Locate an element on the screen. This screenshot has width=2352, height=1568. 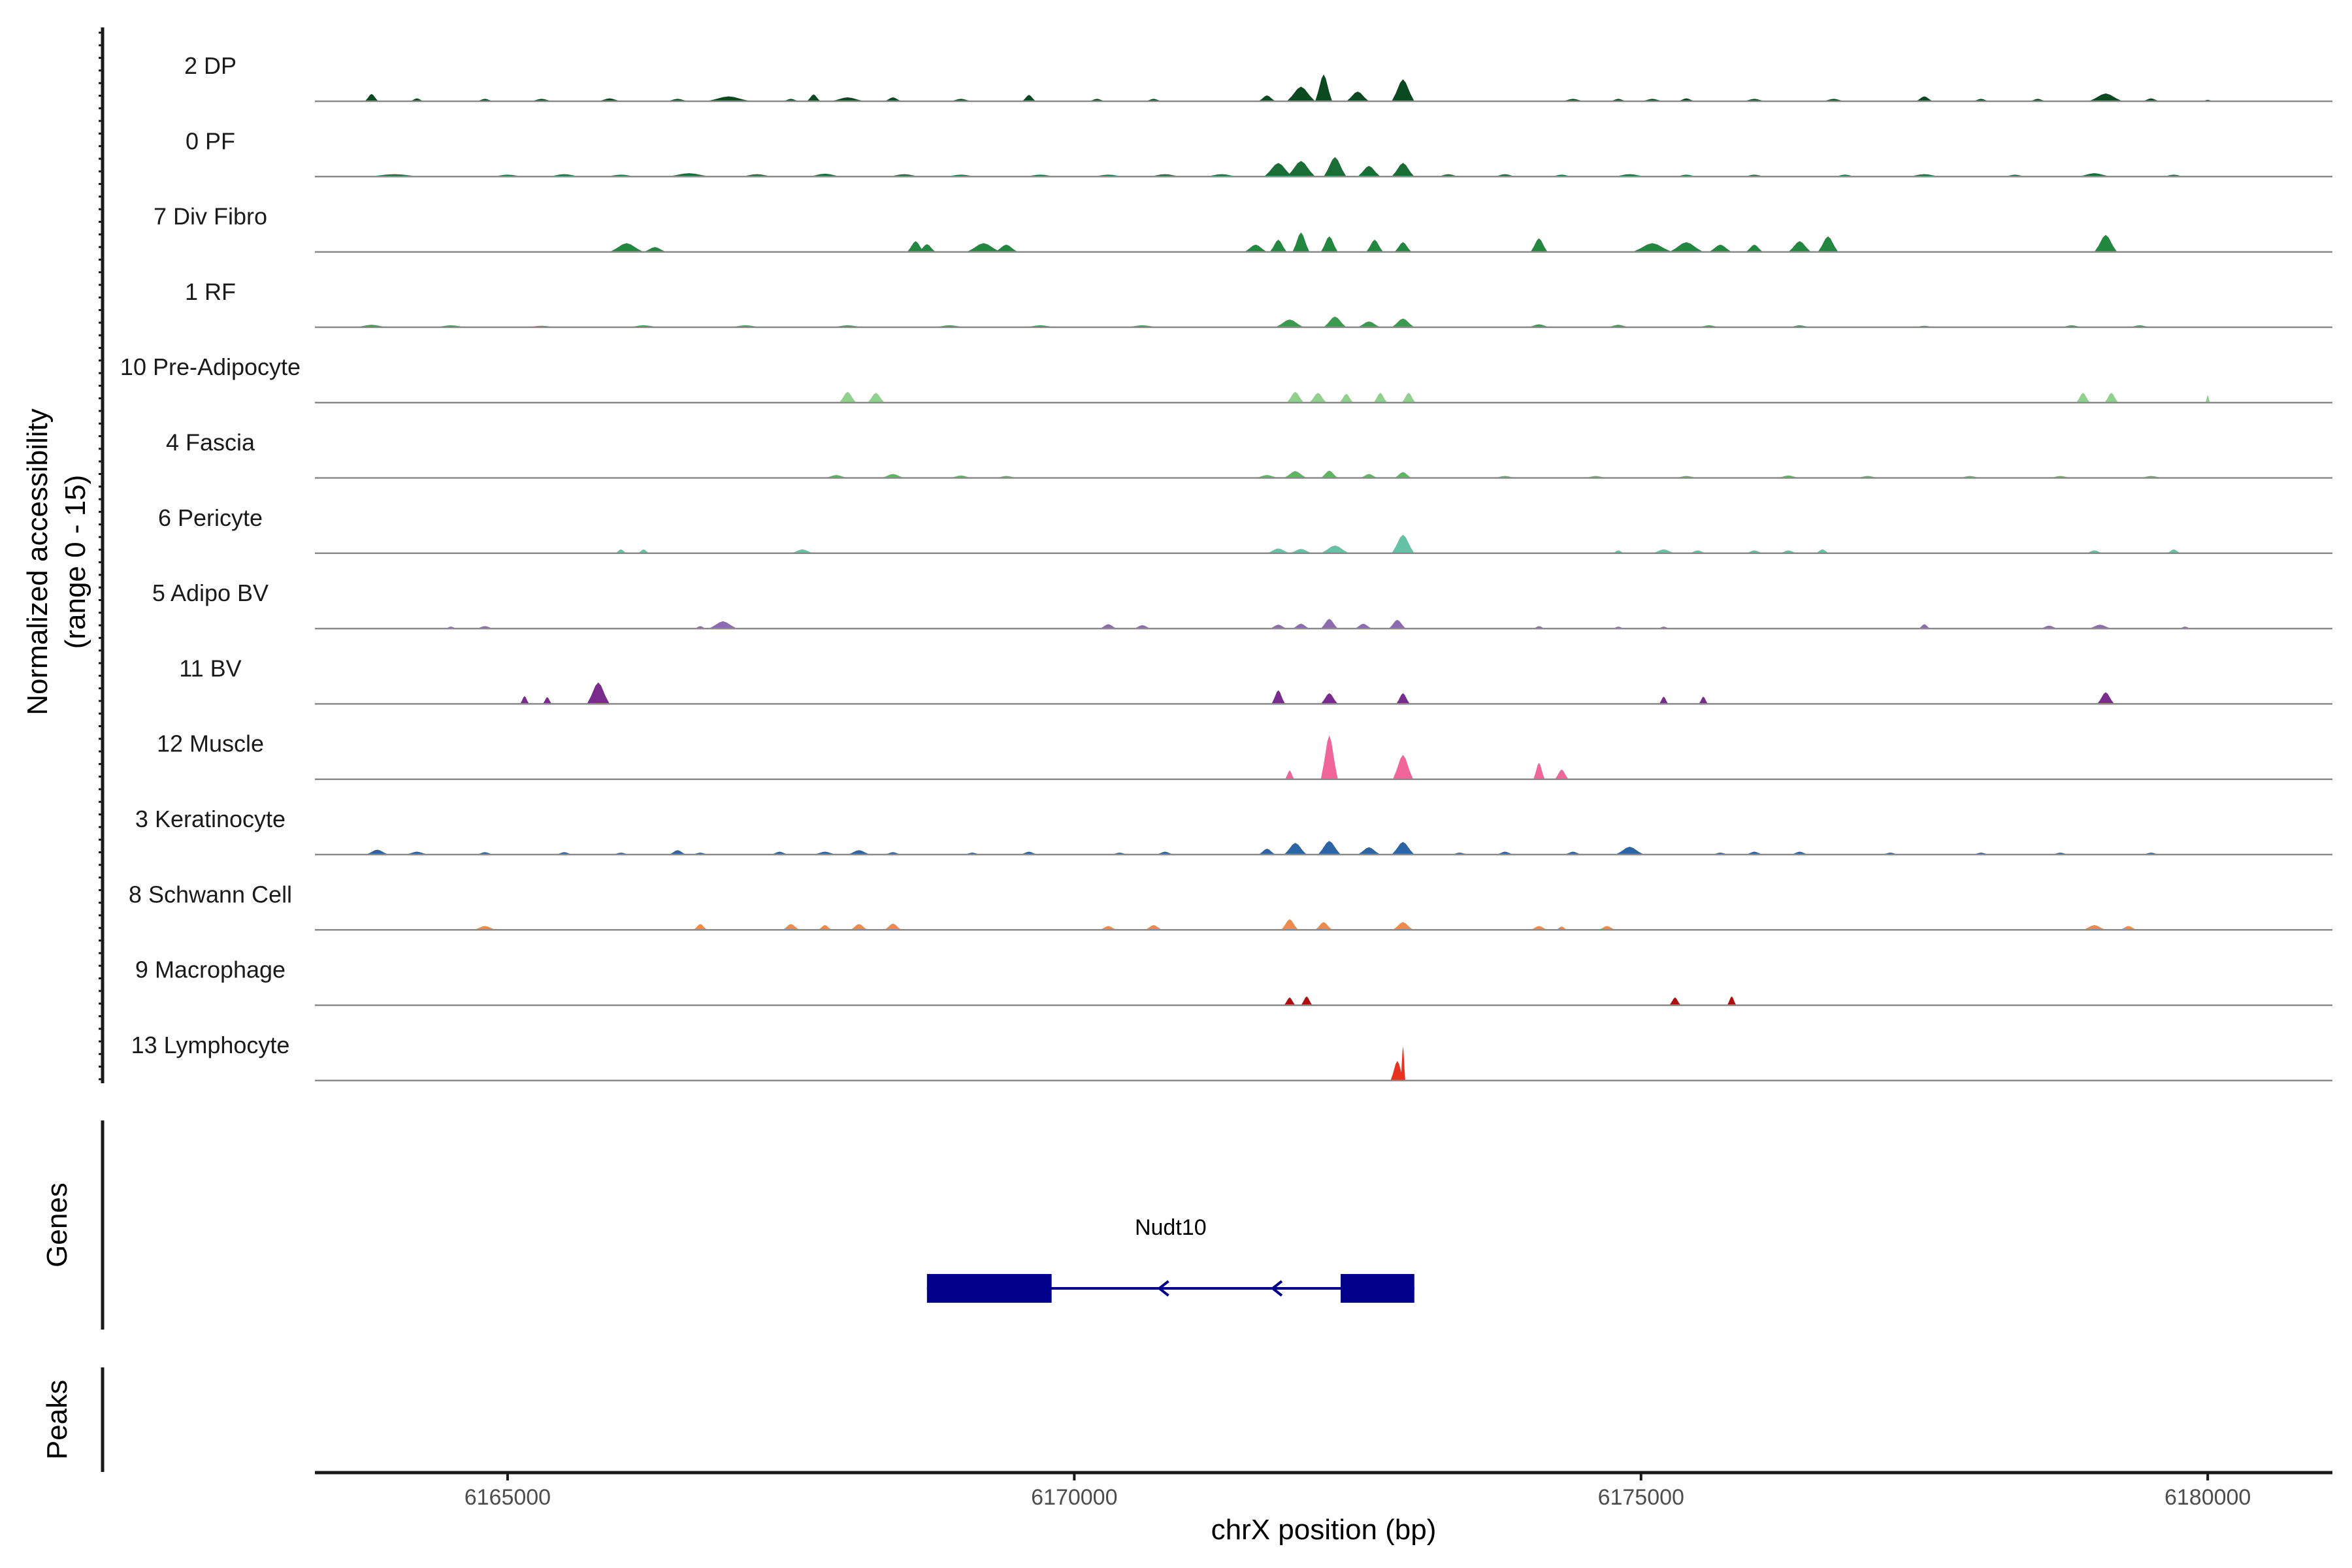
track-6-pericyte: 6 Pericyte is located at coordinates (1245, 529).